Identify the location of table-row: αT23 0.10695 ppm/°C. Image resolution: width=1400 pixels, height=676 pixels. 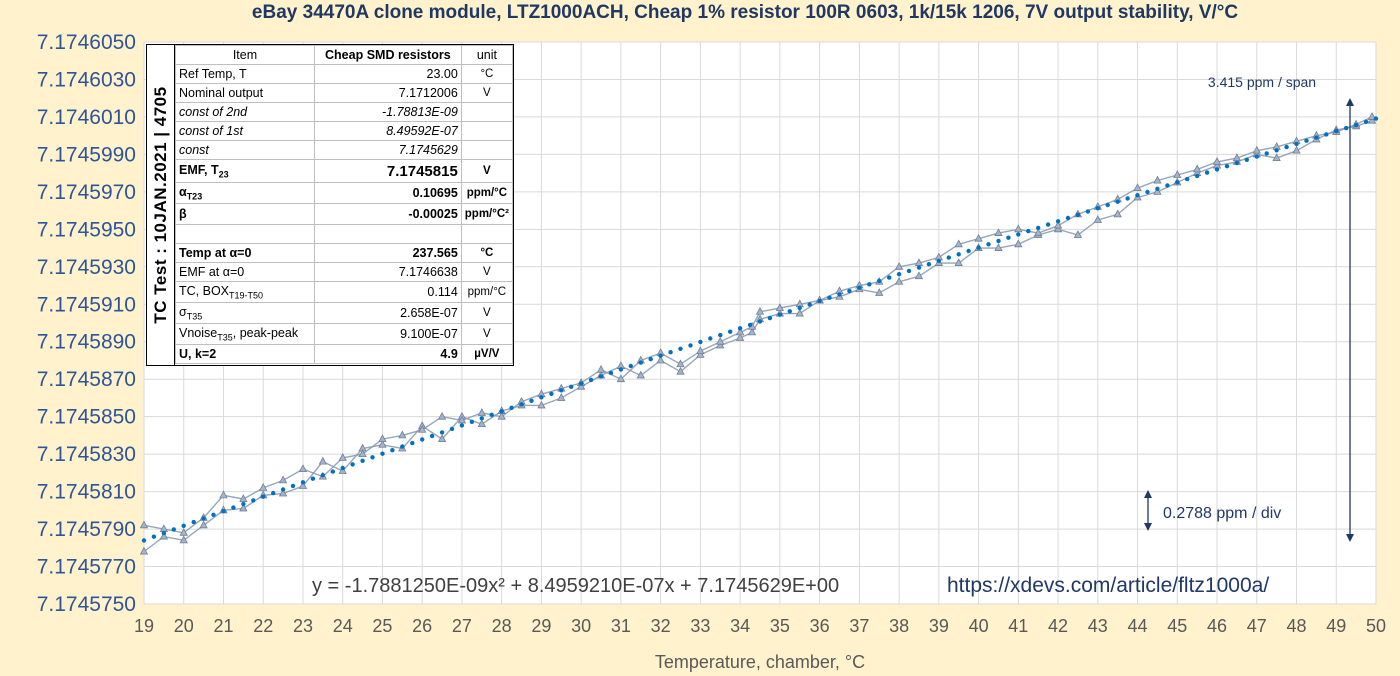
(344, 193).